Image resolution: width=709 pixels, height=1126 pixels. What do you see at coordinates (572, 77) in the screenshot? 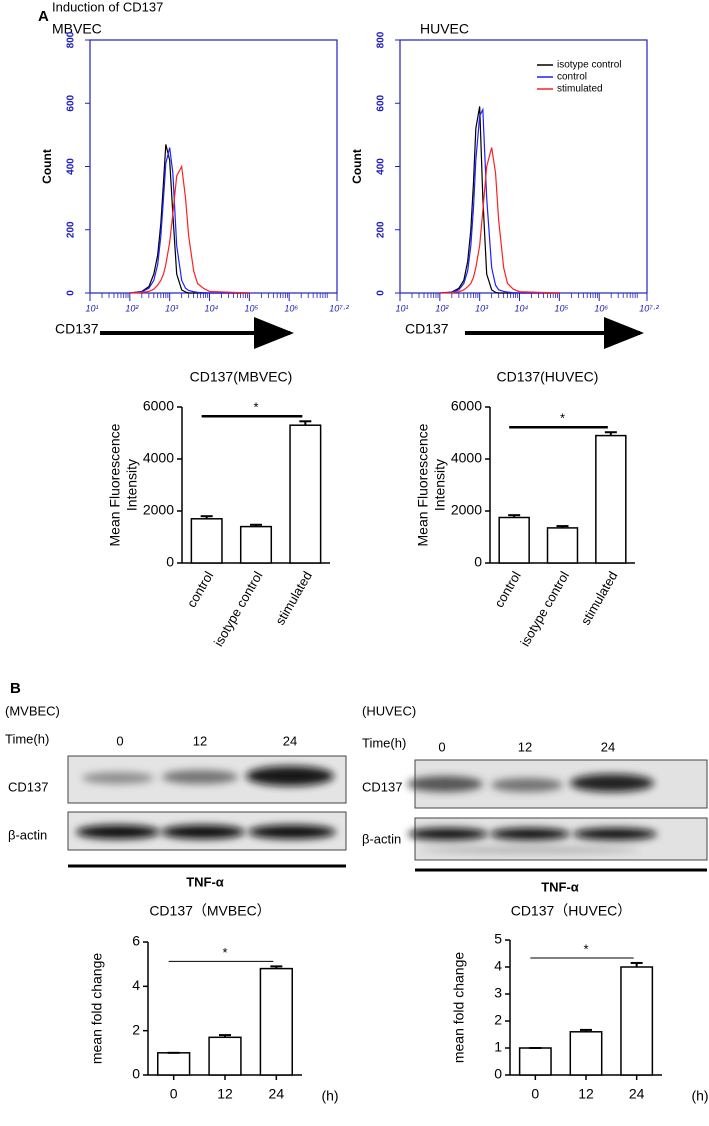
I see `legend-label: control` at bounding box center [572, 77].